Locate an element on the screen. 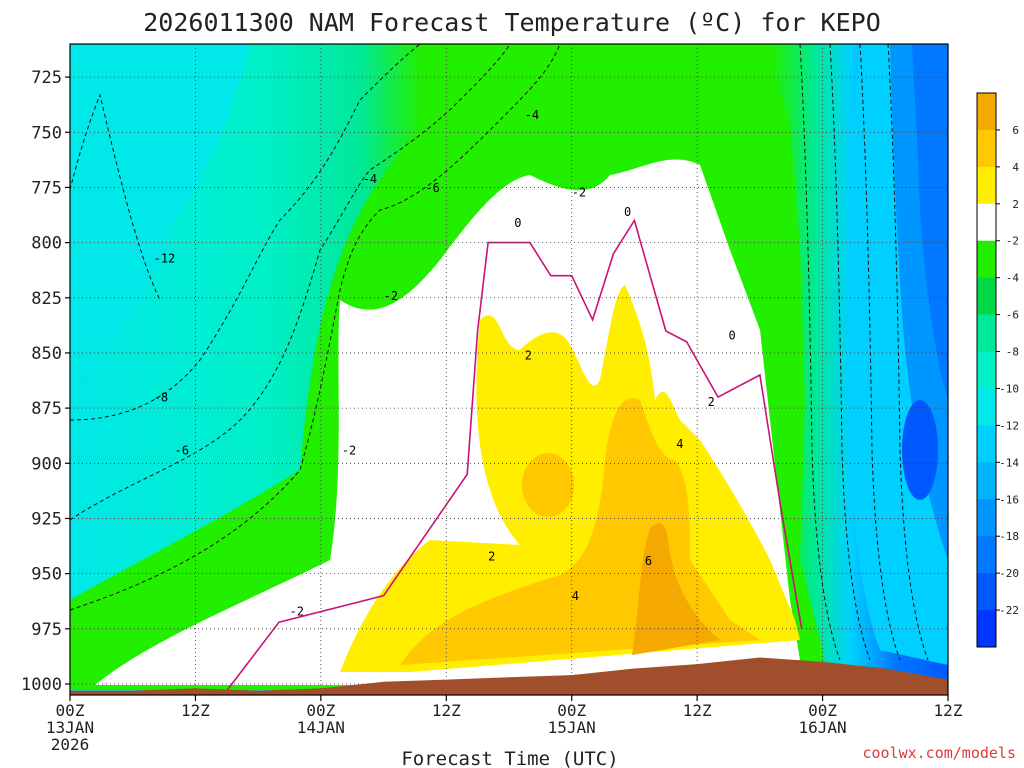 The width and height of the screenshot is (1024, 768). y-tick-label-825: 825 is located at coordinates (46, 299).